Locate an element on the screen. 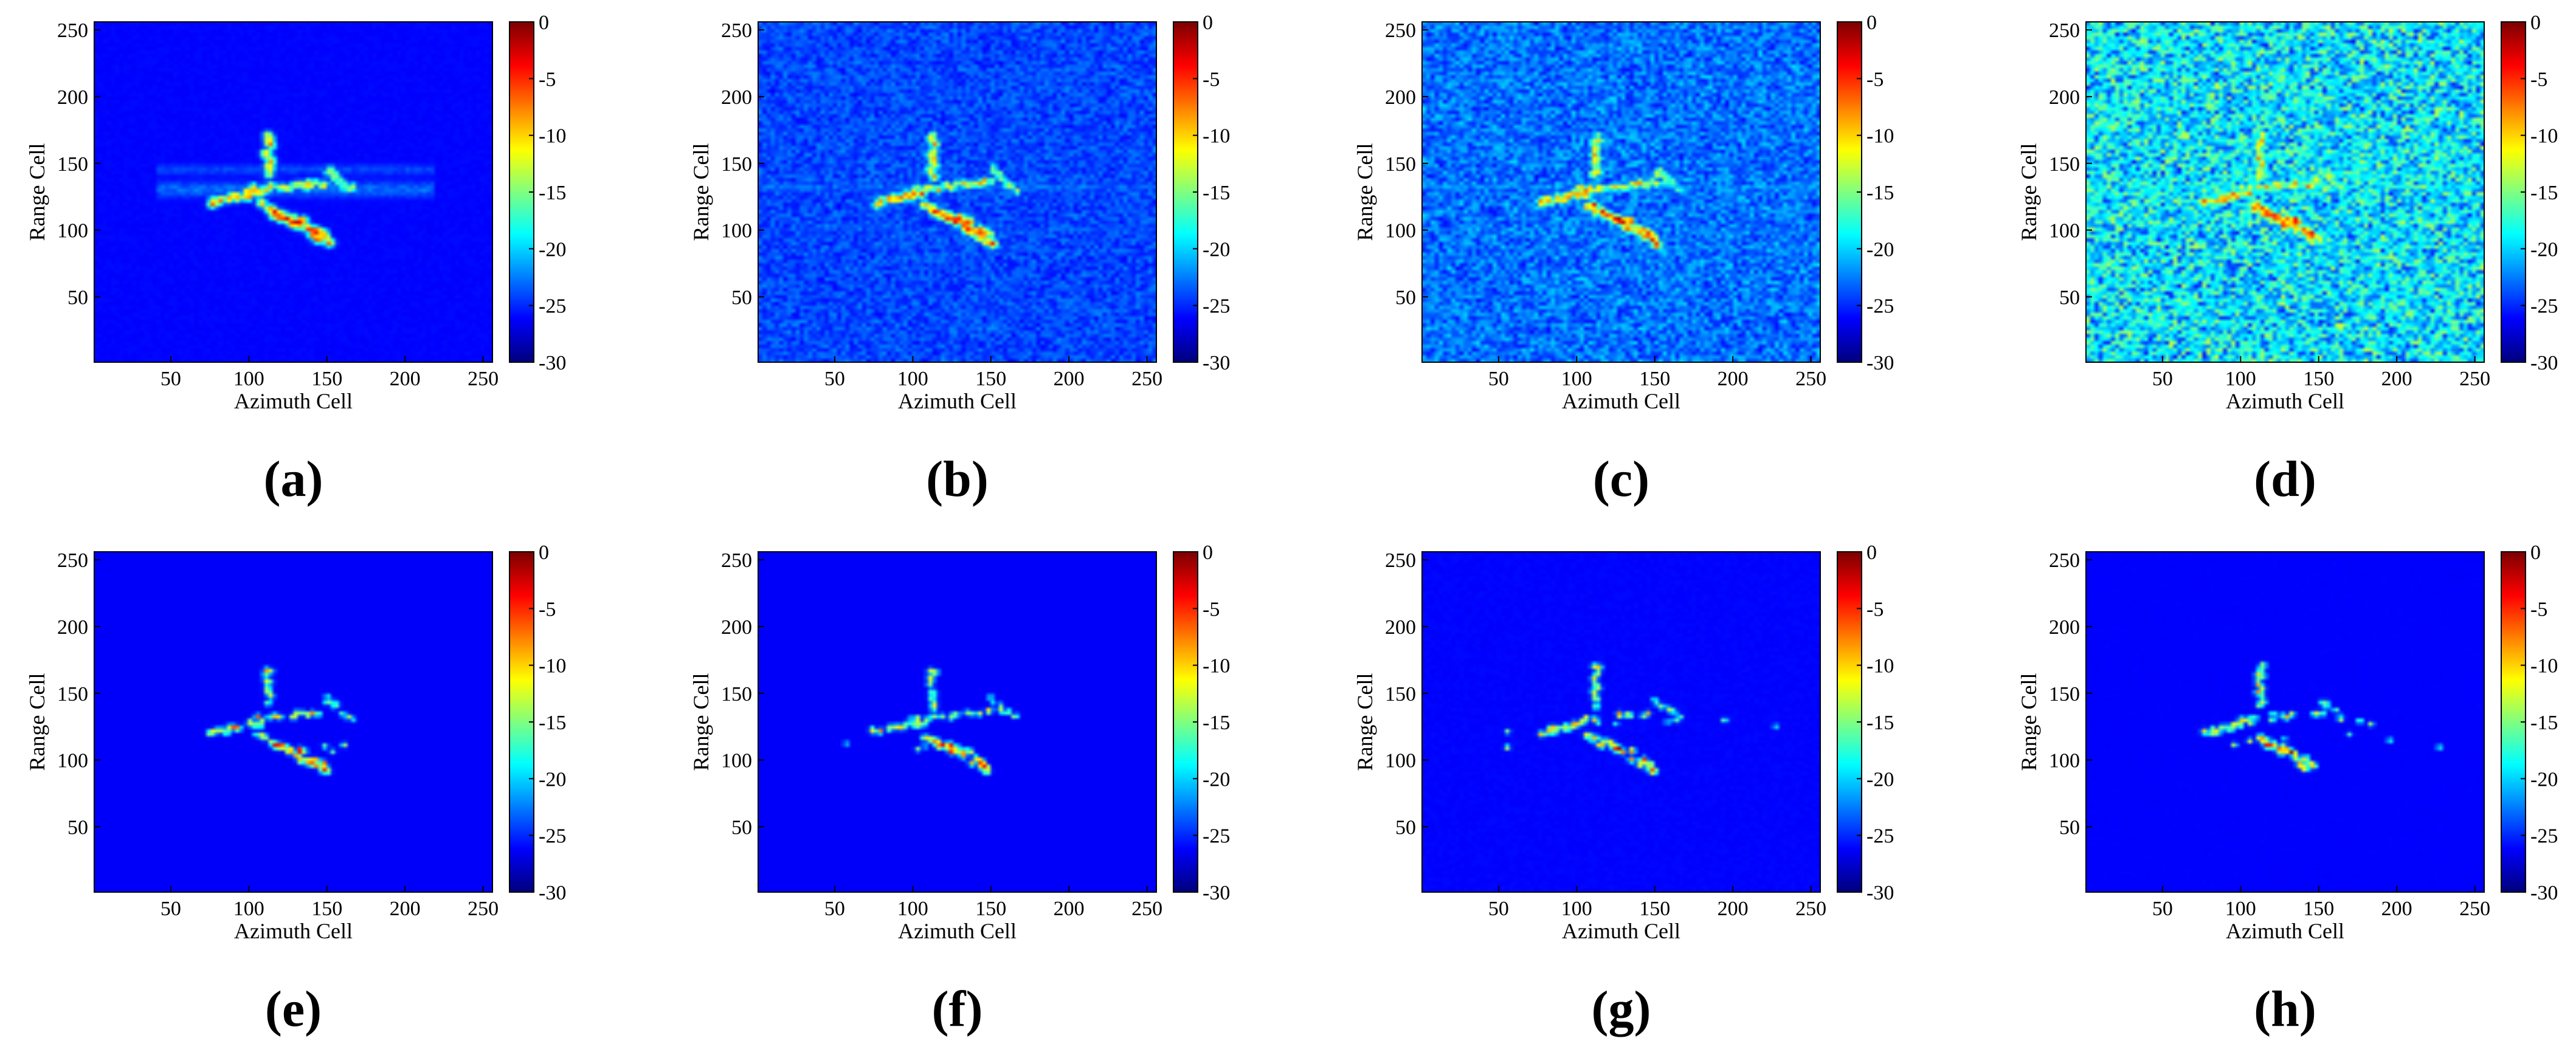 Image resolution: width=2576 pixels, height=1041 pixels. panel-caption: (f) is located at coordinates (957, 1009).